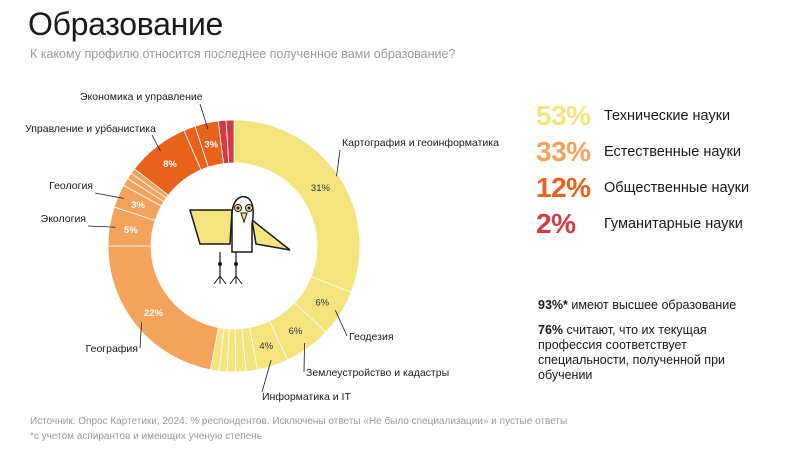 Image resolution: width=800 pixels, height=450 pixels. Describe the element at coordinates (230, 141) in the screenshot. I see `donut-slice` at that location.